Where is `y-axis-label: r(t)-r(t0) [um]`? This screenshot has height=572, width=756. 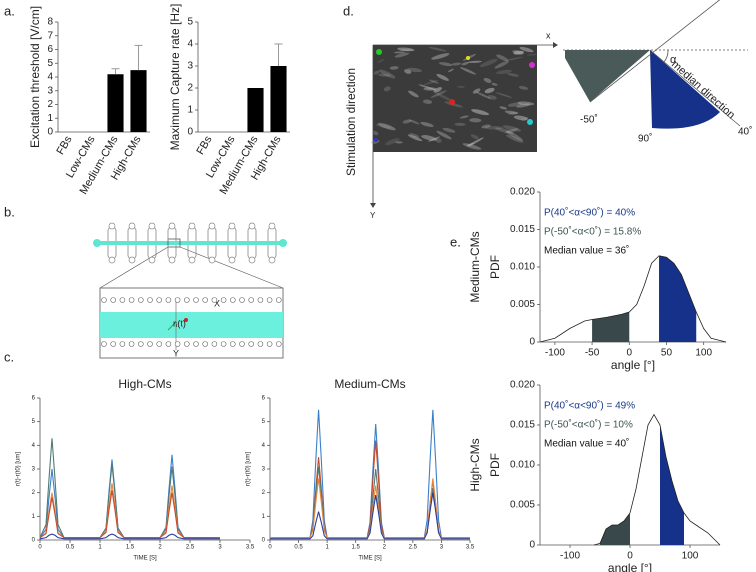
y-axis-label: r(t)-r(t0) [um] is located at coordinates (249, 469).